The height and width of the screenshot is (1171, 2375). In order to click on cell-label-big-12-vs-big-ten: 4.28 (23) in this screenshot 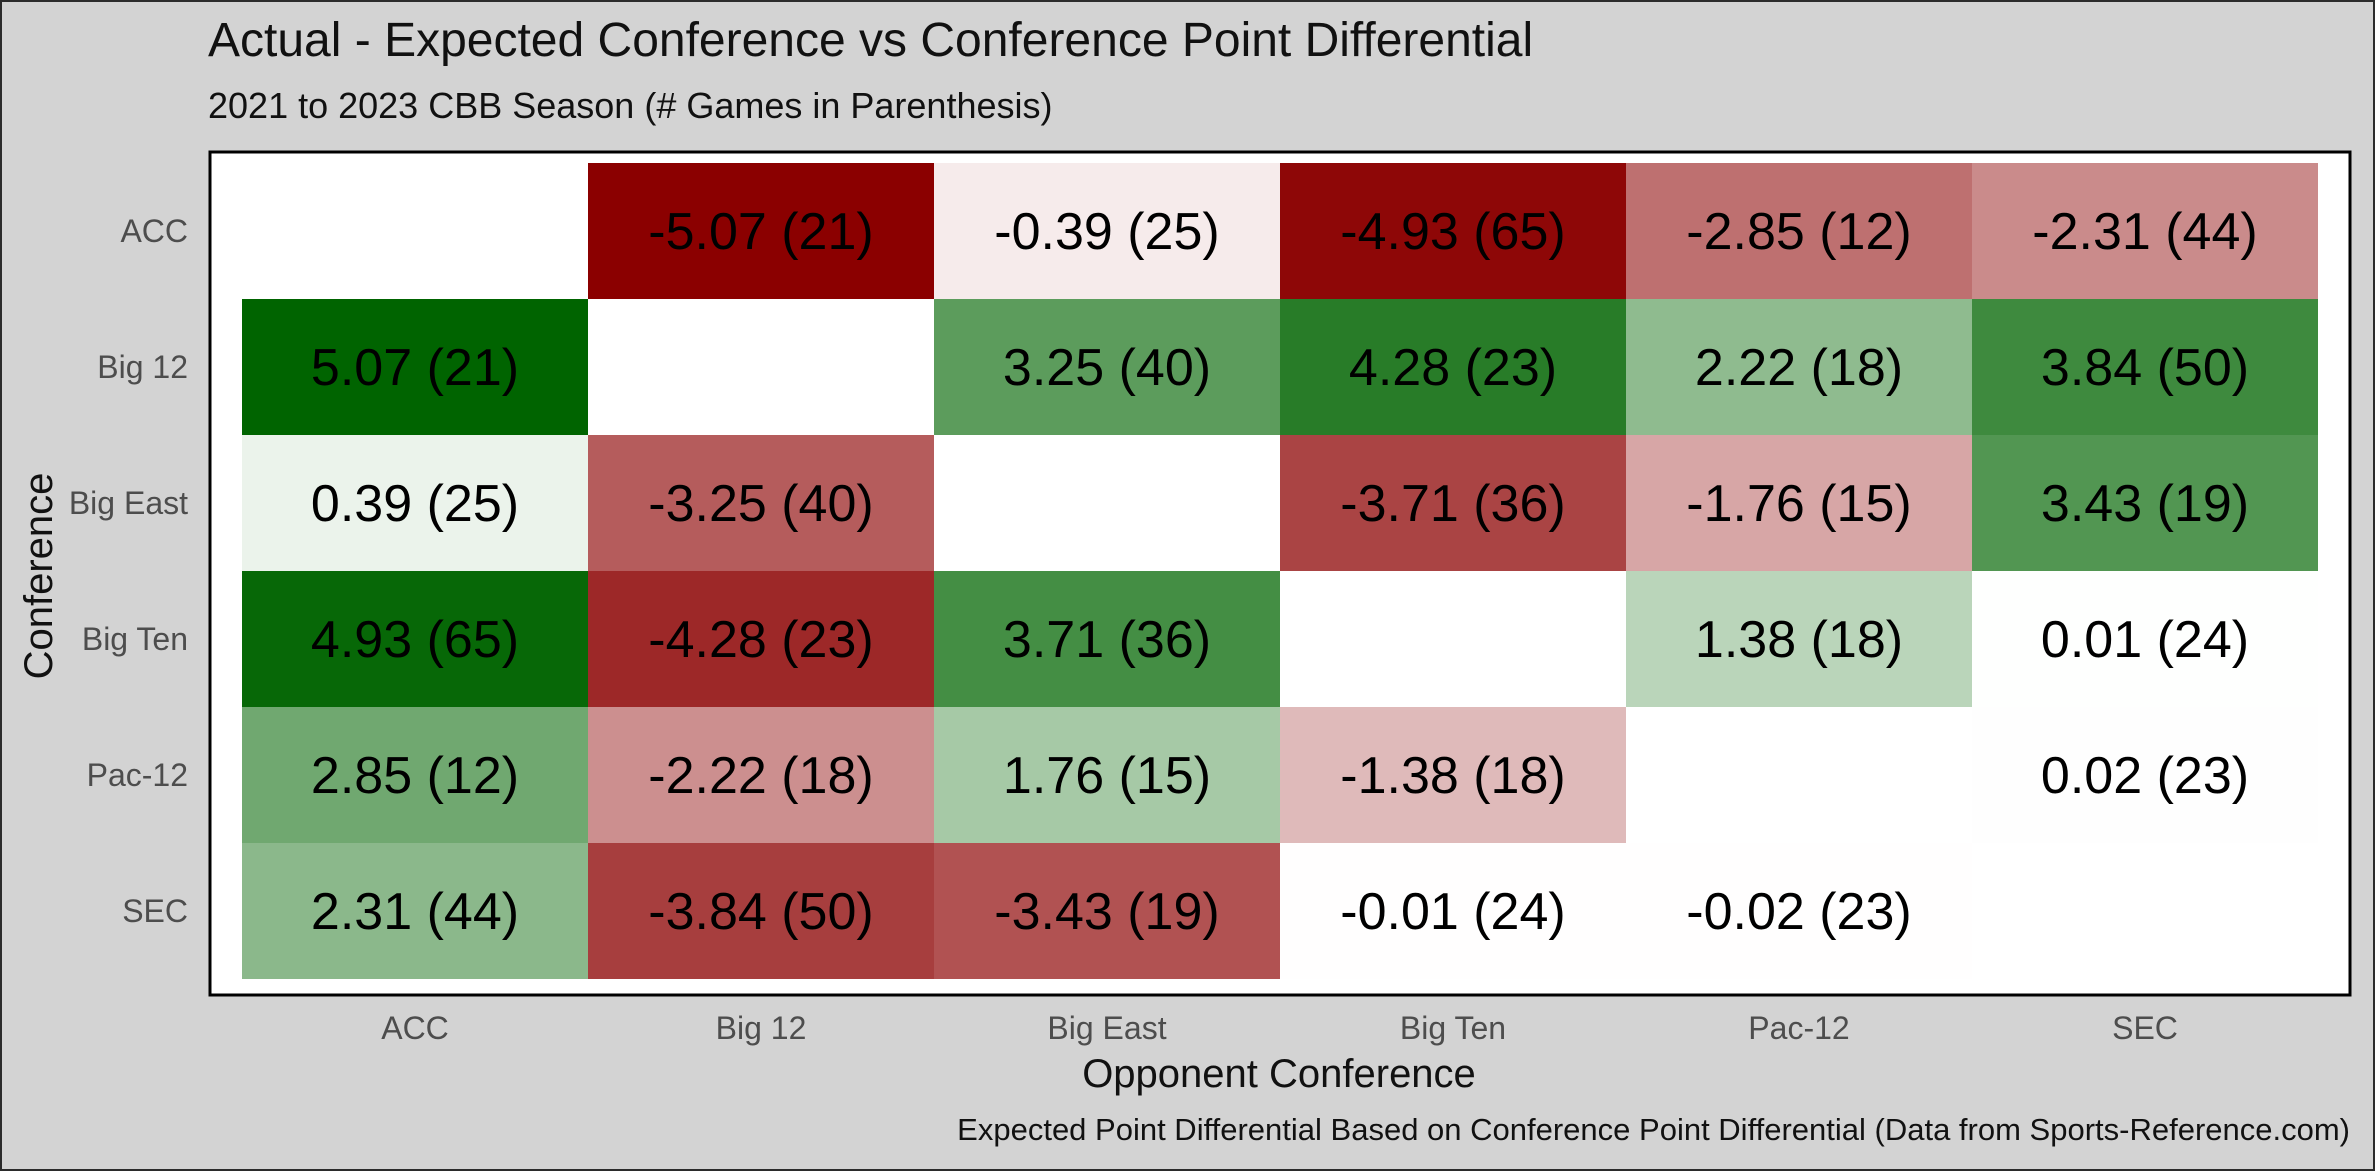, I will do `click(1453, 368)`.